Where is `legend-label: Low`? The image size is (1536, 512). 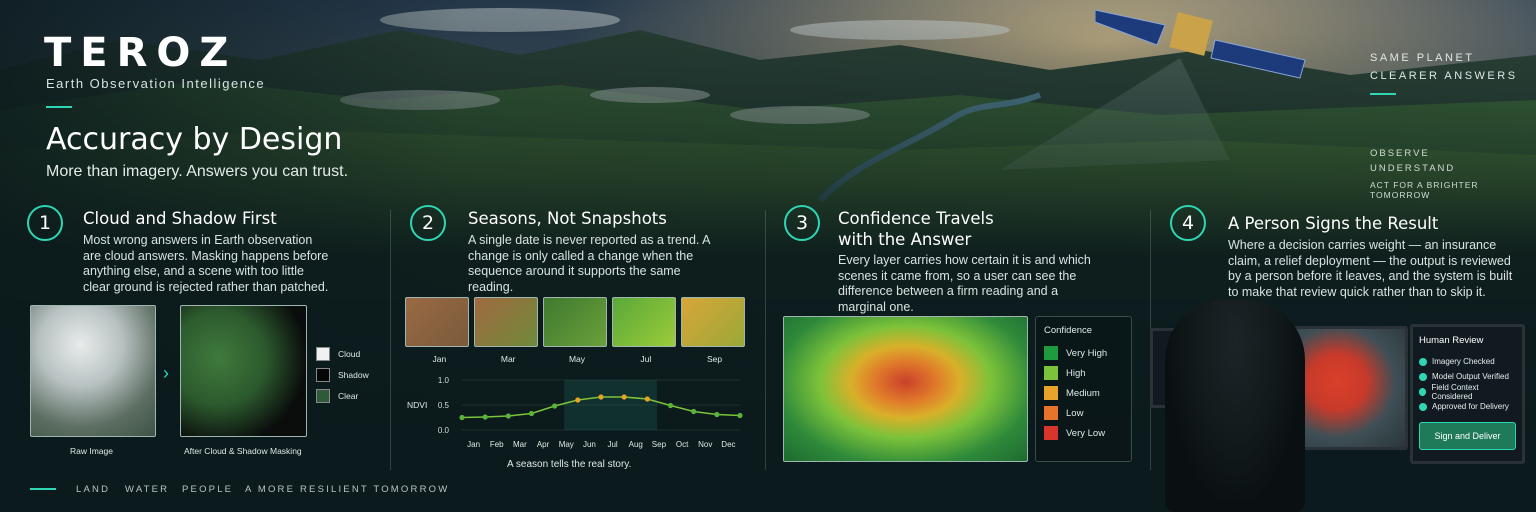 legend-label: Low is located at coordinates (1075, 413).